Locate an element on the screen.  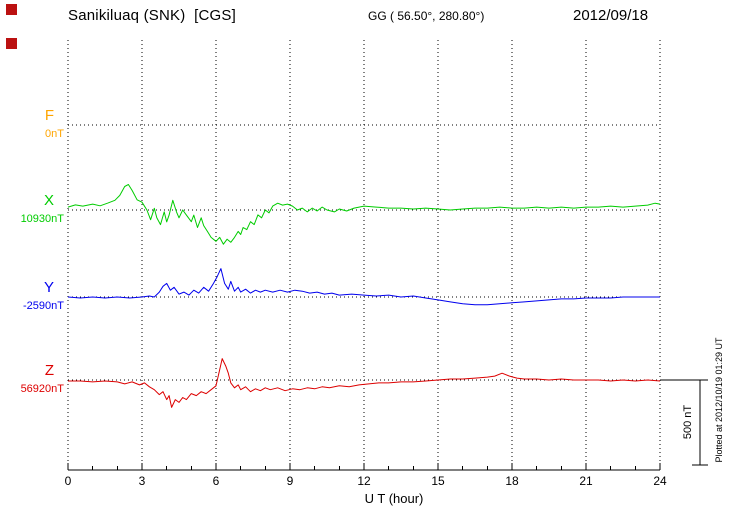
component-baseline-Z: 56920nT is located at coordinates (42, 389).